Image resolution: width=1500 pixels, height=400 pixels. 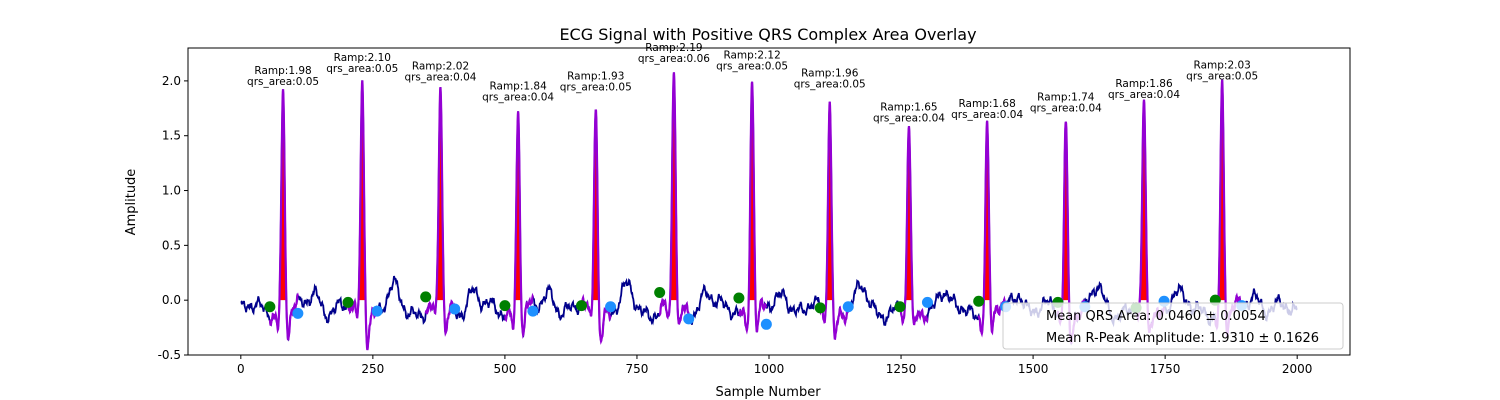 I want to click on r-amplitude-label-12: Ramp:1.86, so click(x=1144, y=84).